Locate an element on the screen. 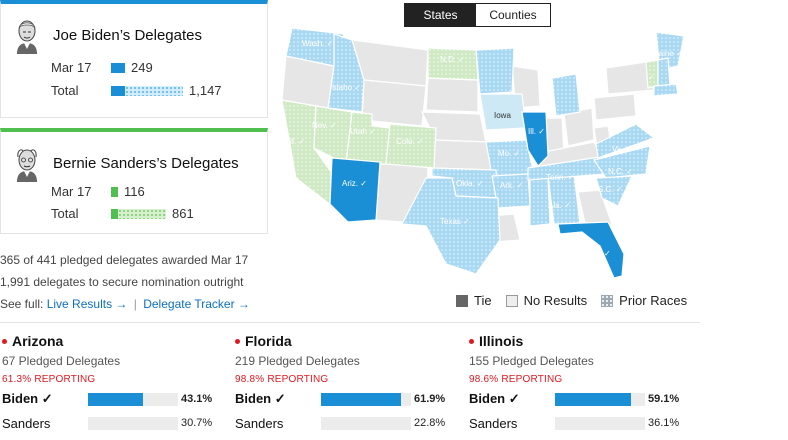 This screenshot has width=788, height=440. state-north-dakota is located at coordinates (453, 64).